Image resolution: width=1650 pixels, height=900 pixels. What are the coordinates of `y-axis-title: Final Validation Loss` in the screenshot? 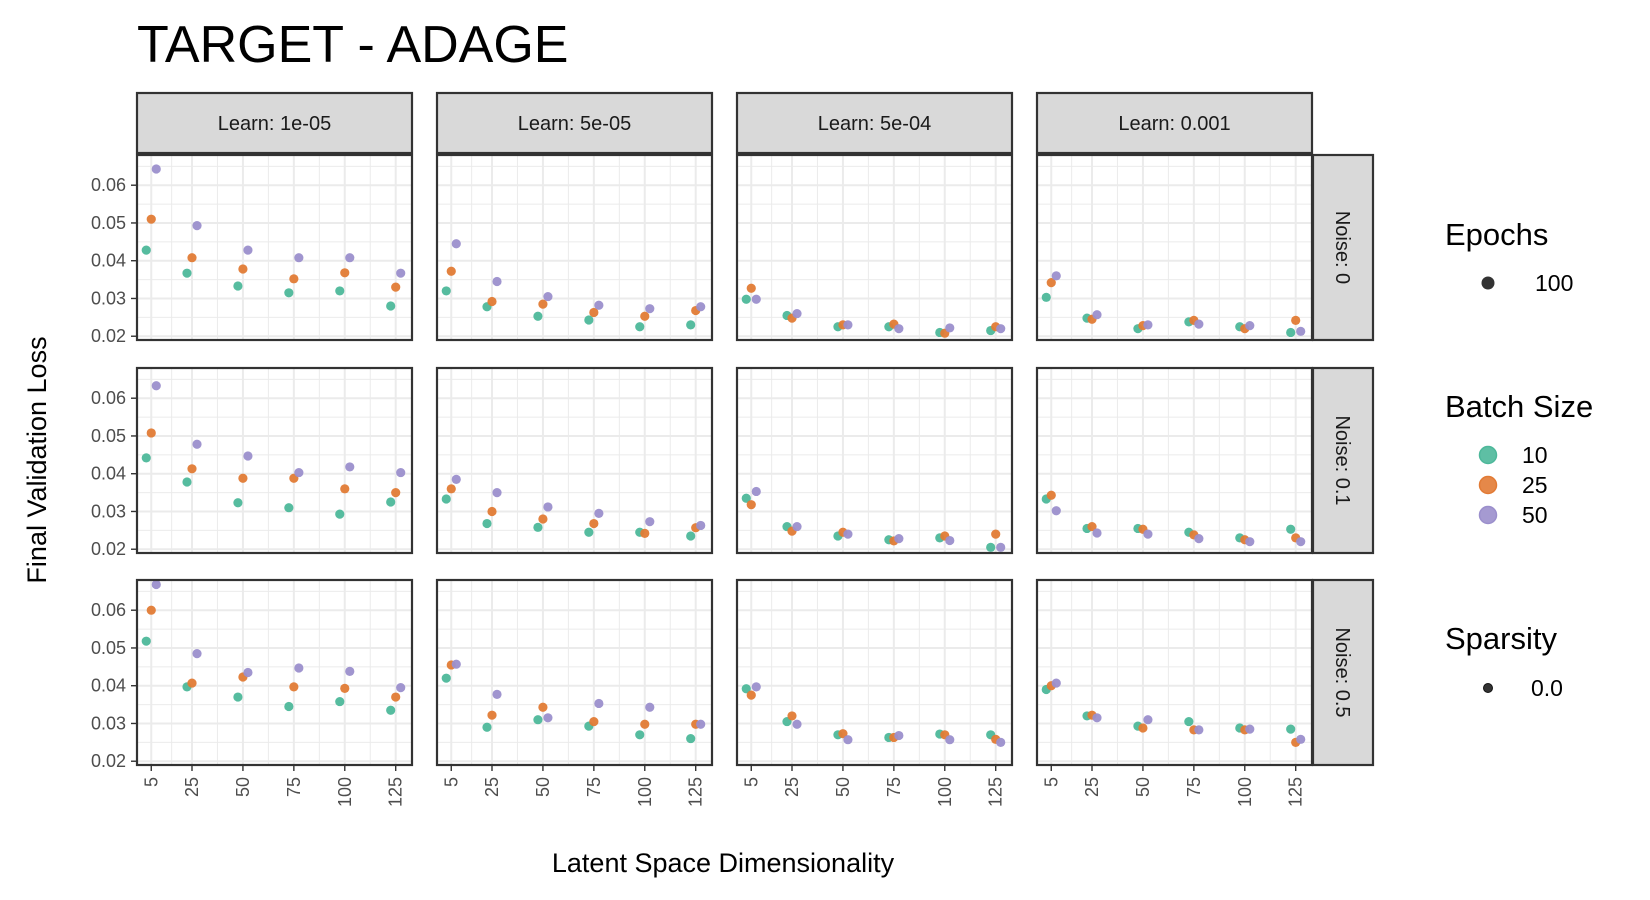 It's located at (37, 459).